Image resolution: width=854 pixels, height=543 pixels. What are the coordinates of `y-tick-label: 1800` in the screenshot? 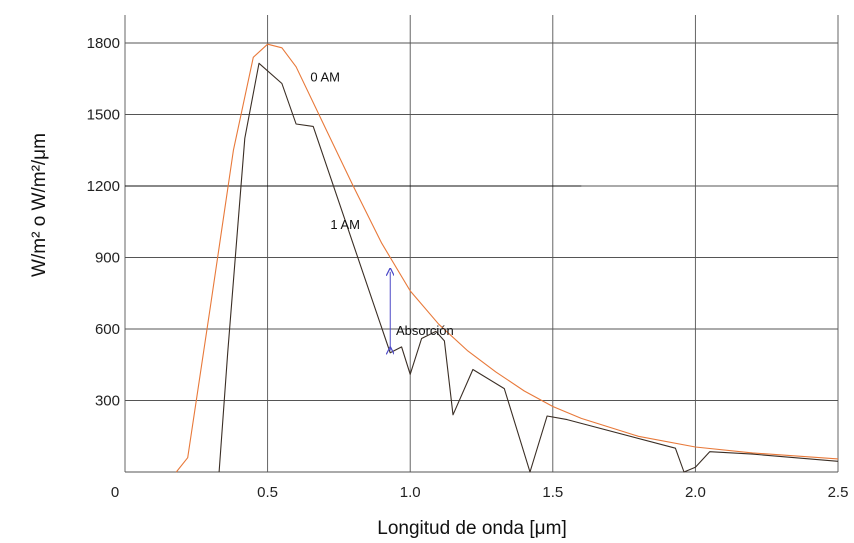 It's located at (103, 43).